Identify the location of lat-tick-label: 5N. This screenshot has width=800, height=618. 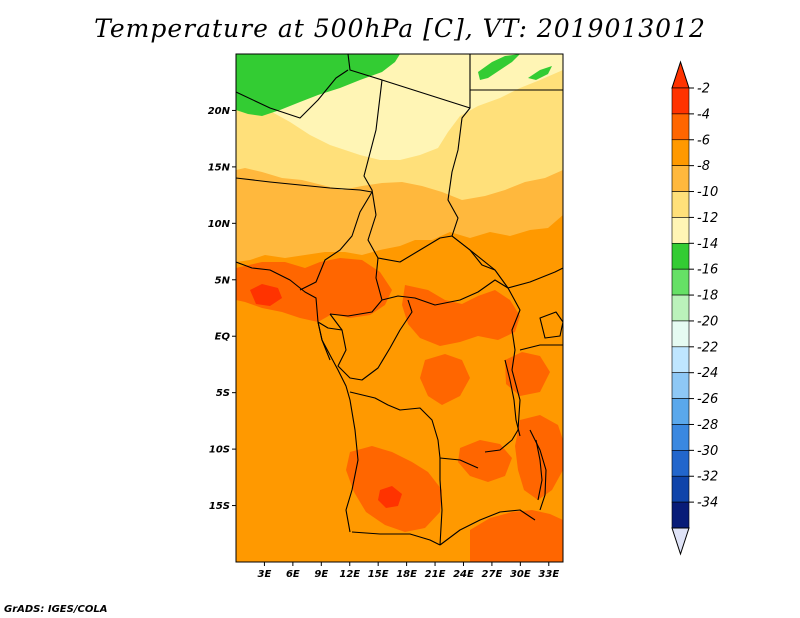
(223, 280).